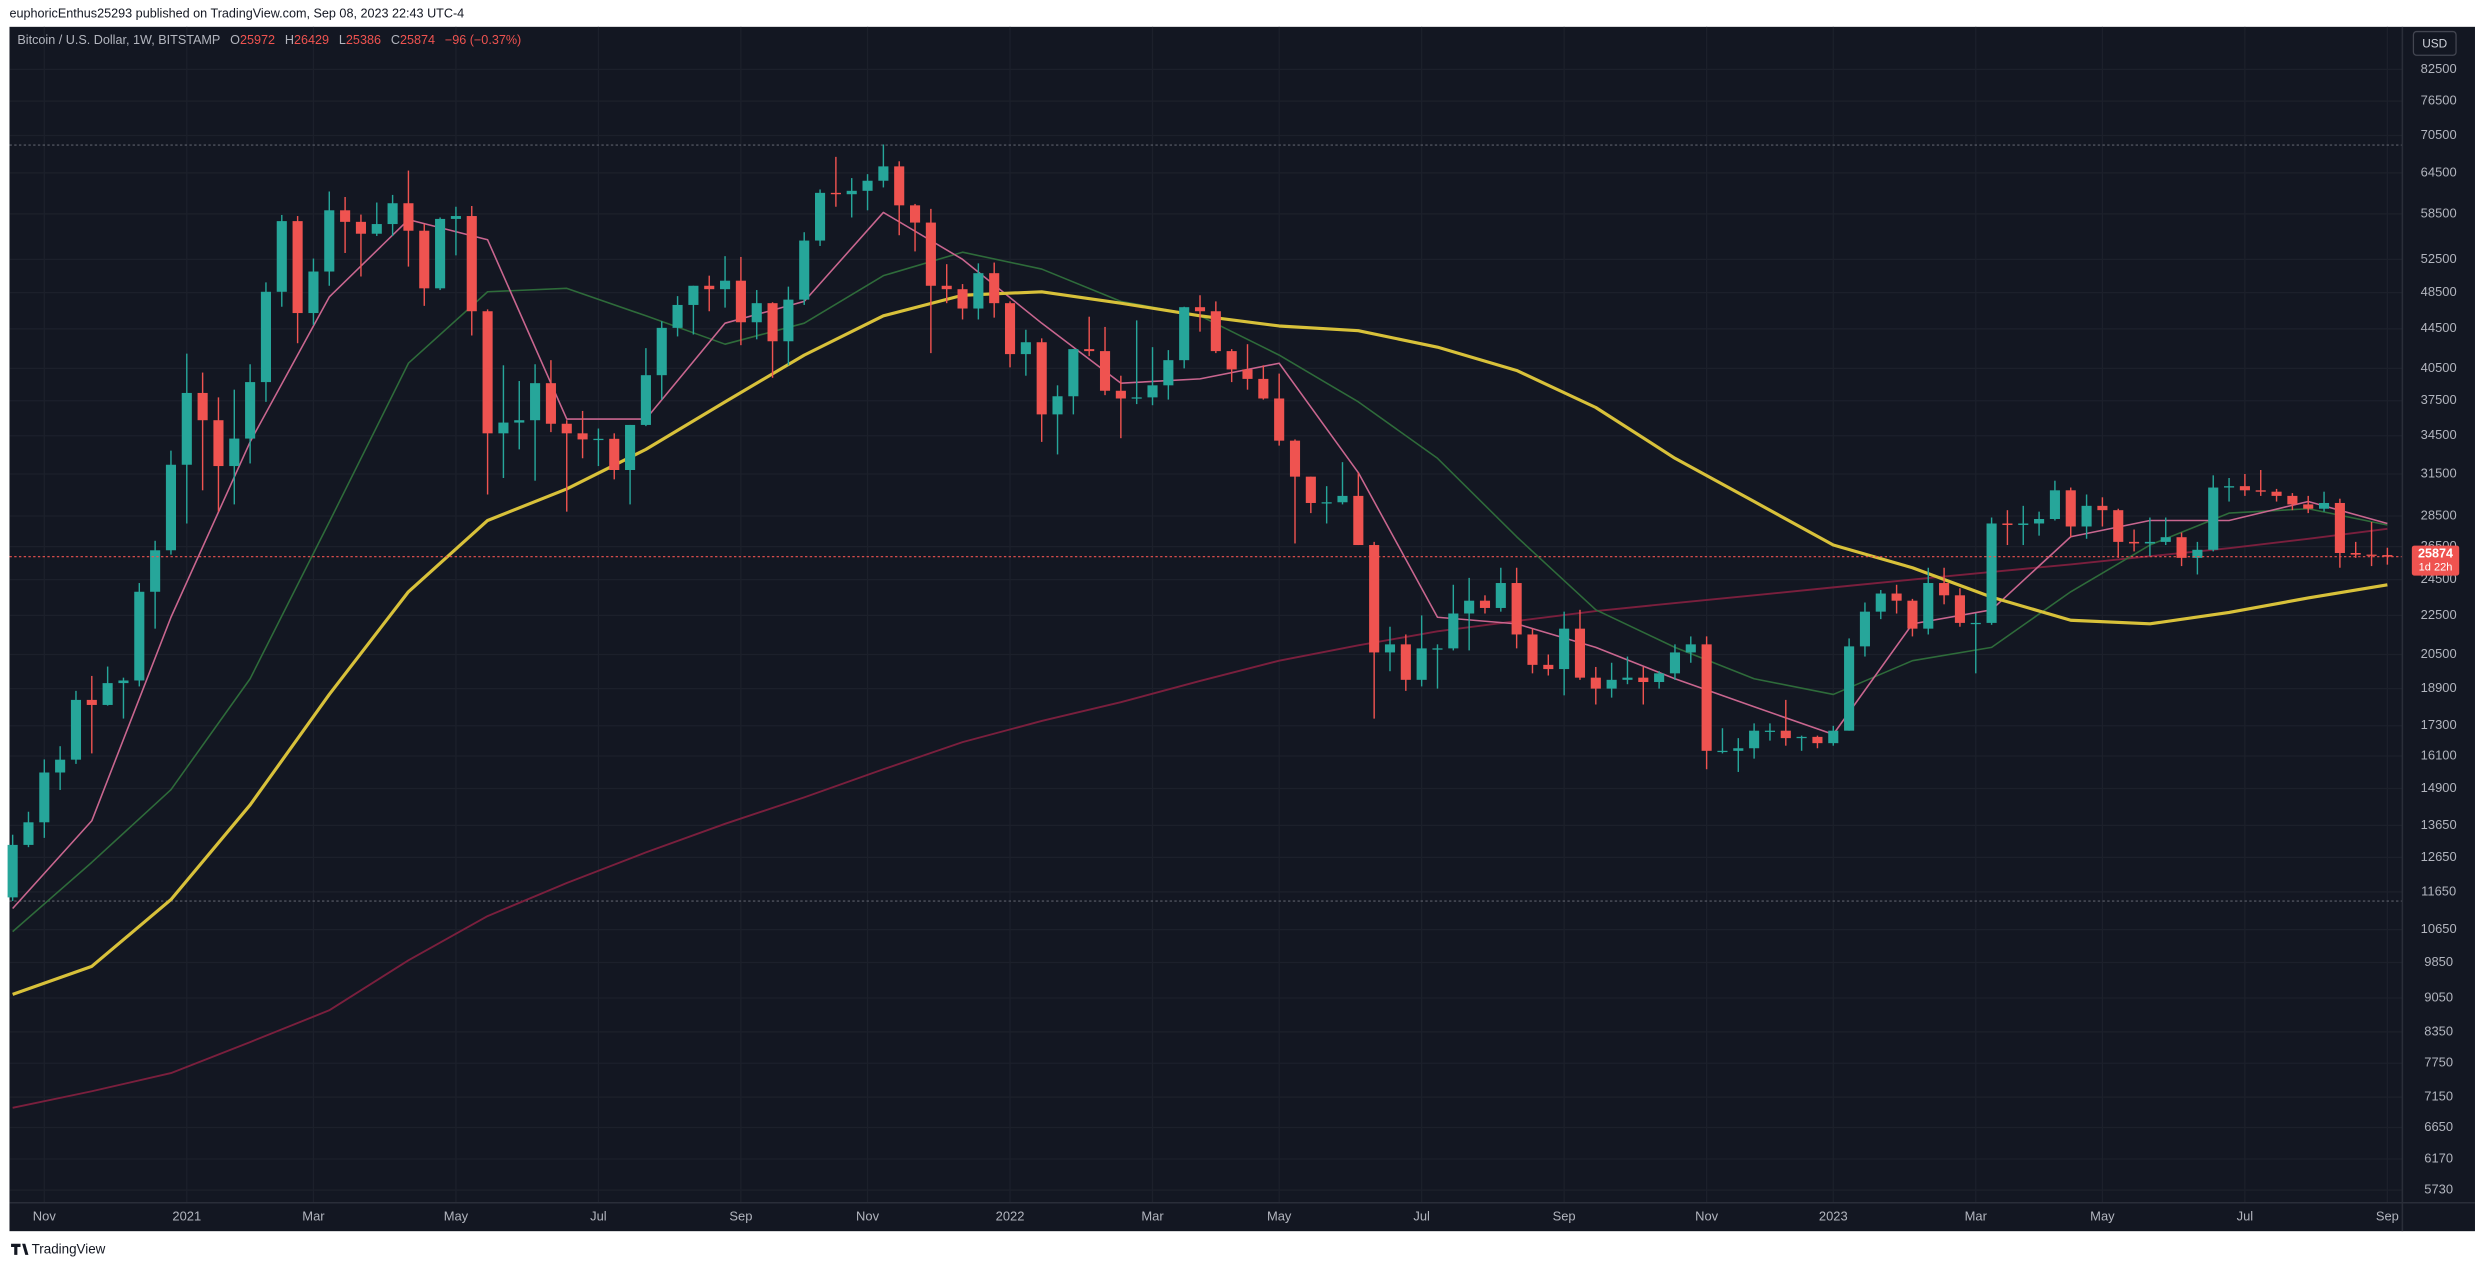 This screenshot has width=2475, height=1267. I want to click on countdown-label: 1d 22h, so click(2436, 568).